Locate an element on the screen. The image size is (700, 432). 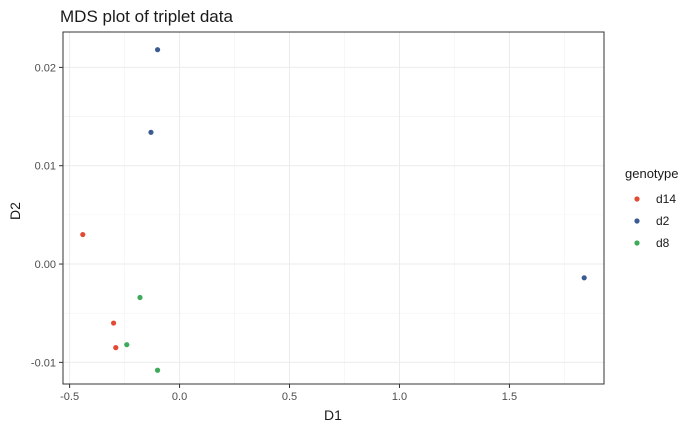
y-axis: -0.01 0.00 0.01 0.02 is located at coordinates (47, 215).